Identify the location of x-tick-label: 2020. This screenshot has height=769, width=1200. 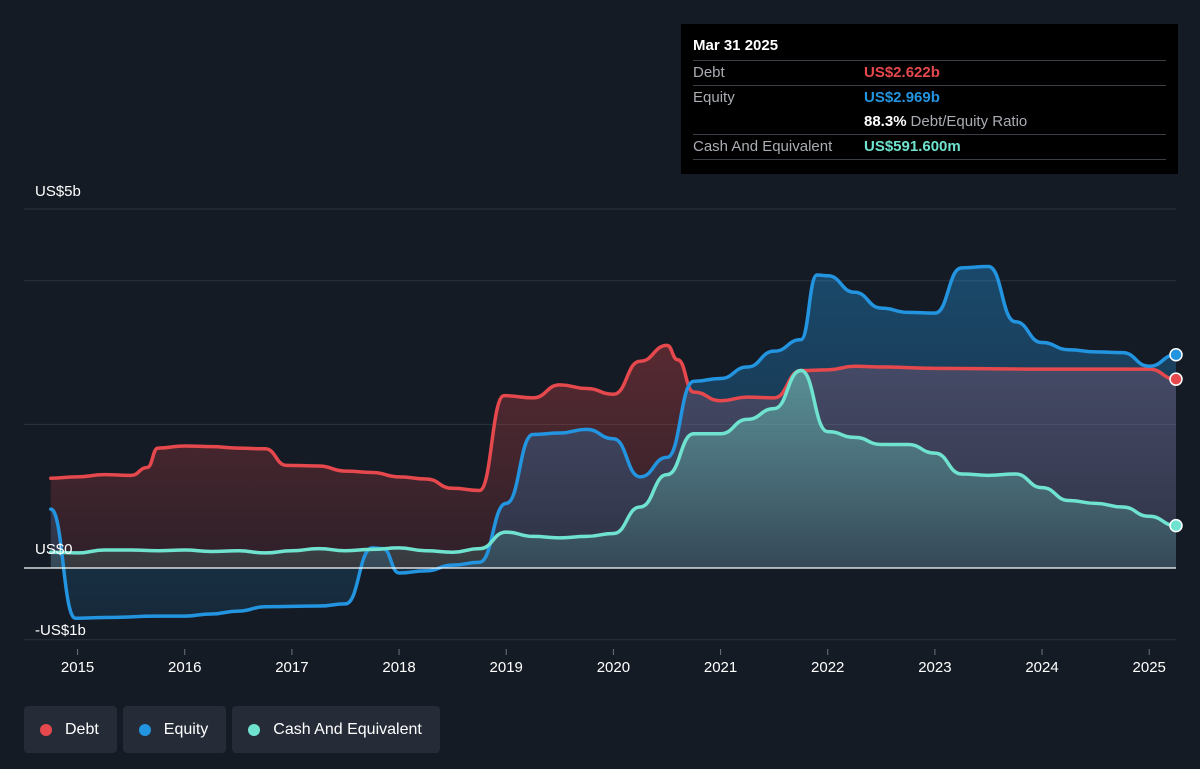
(613, 667).